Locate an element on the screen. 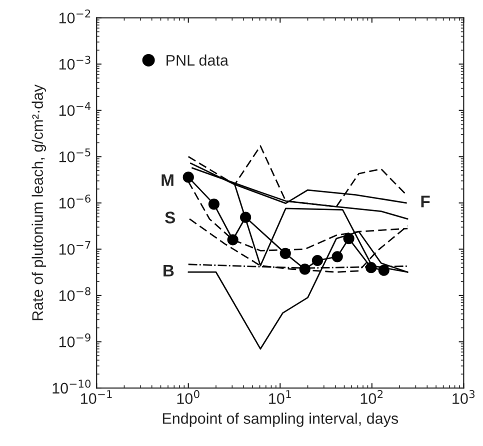 The width and height of the screenshot is (483, 446). y-tick-label: 10$^{−6}$ is located at coordinates (75, 201).